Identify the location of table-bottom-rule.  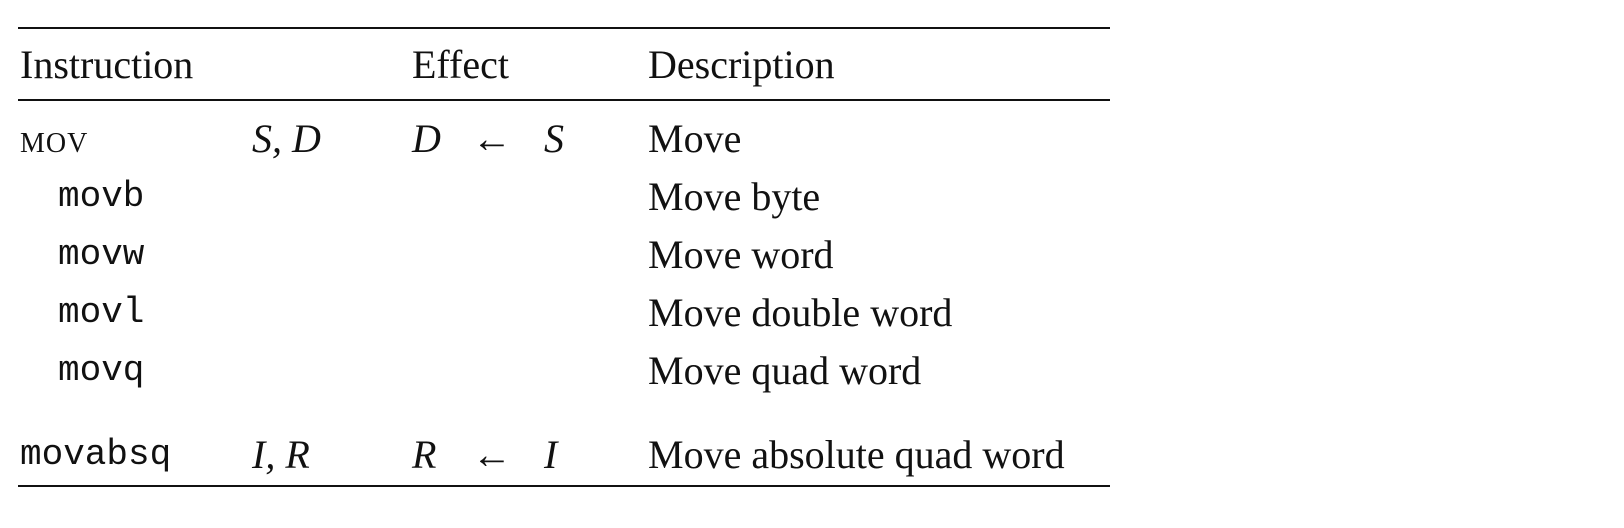
(564, 486).